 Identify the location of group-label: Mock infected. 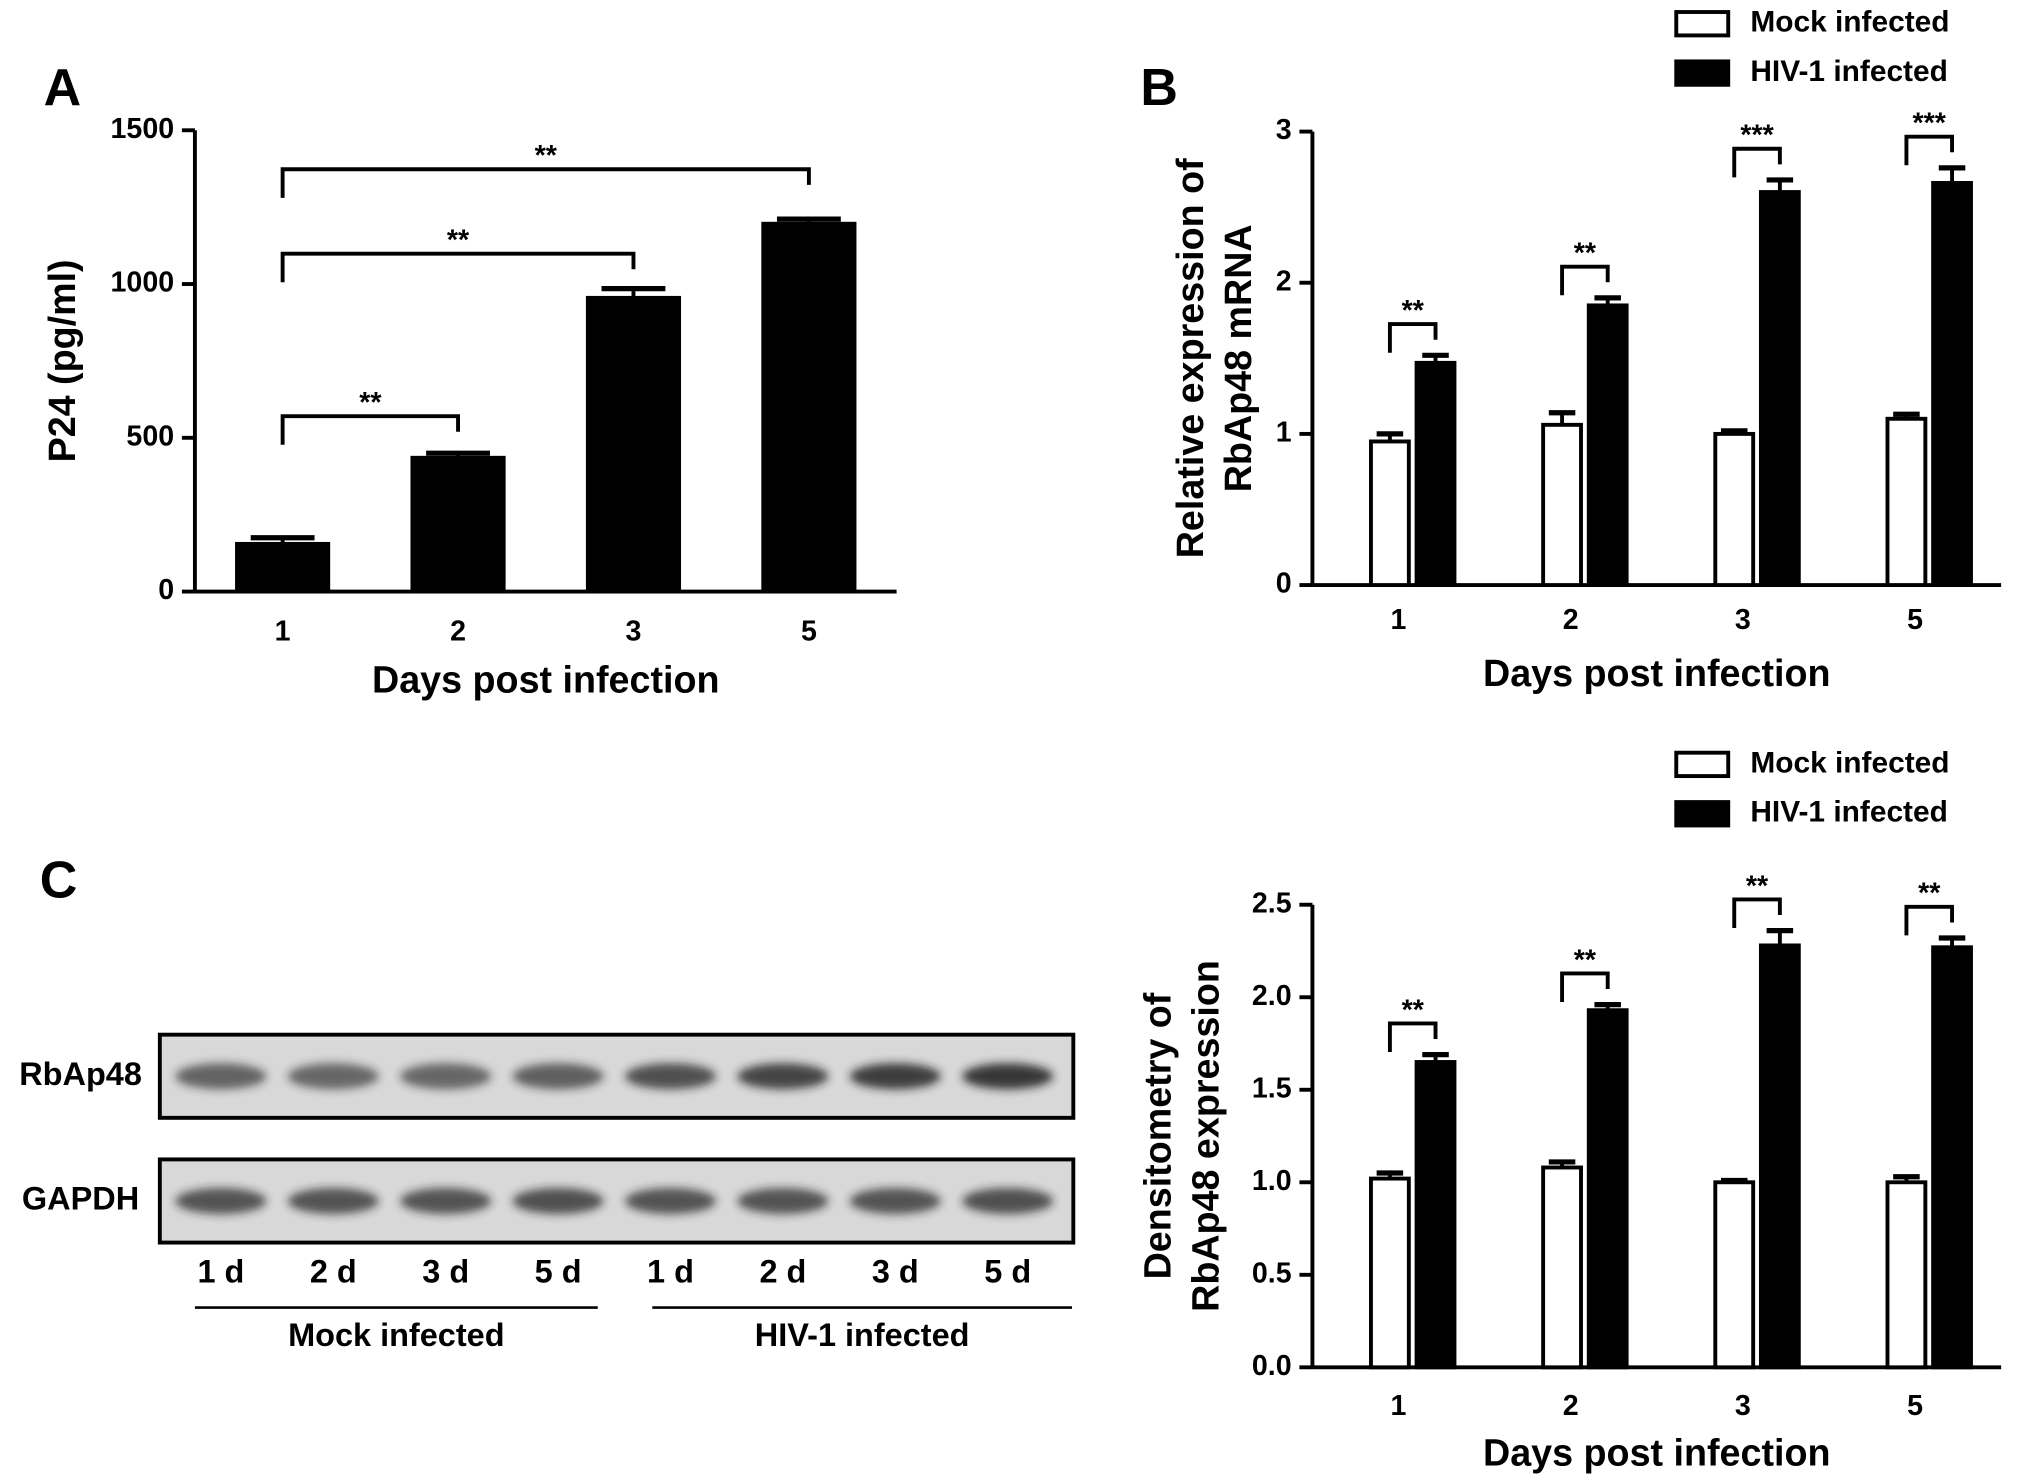
(396, 1335).